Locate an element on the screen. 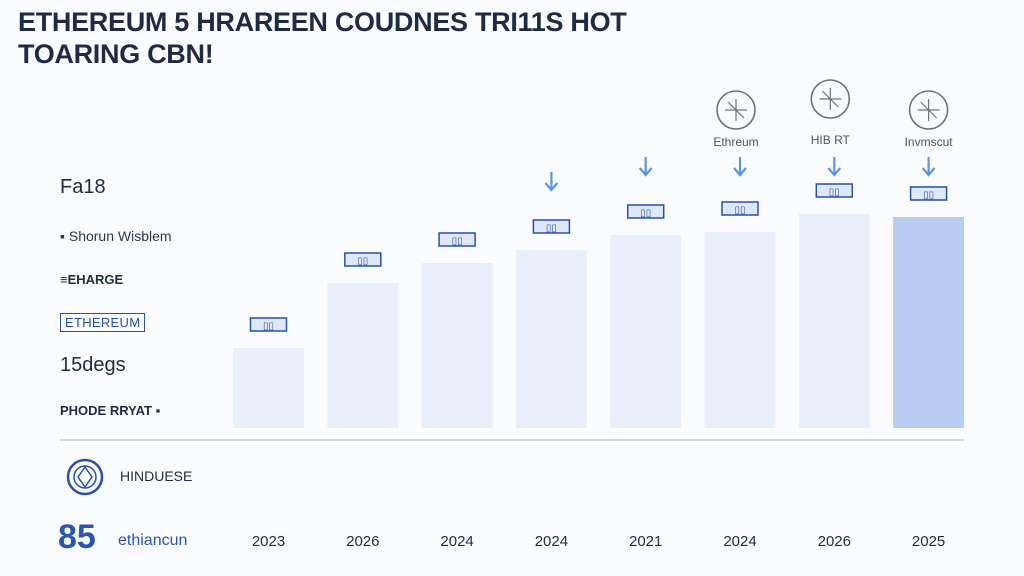  bar-badge-text-1: ▯▯ is located at coordinates (362, 261).